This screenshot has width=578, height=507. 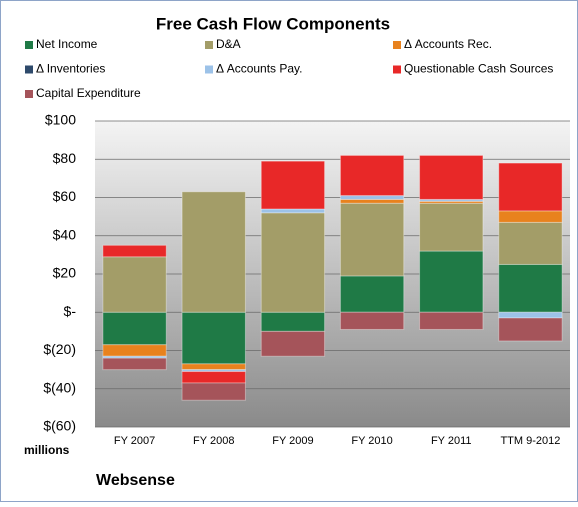 I want to click on y-tick-label: $60, so click(x=65, y=196).